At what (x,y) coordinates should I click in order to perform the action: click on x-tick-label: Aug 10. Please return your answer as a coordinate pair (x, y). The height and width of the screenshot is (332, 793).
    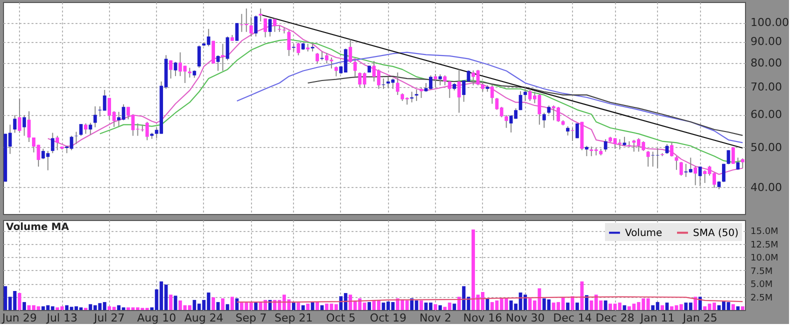
    Looking at the image, I should click on (156, 318).